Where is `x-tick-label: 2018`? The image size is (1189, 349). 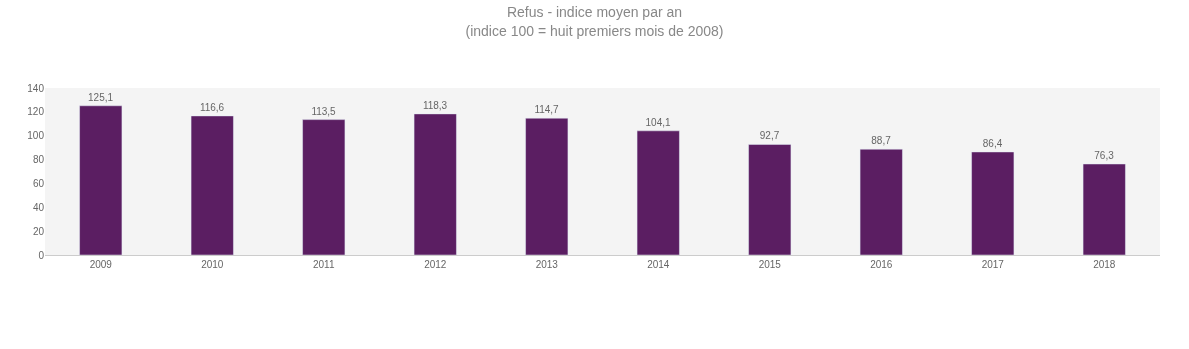
x-tick-label: 2018 is located at coordinates (1104, 264).